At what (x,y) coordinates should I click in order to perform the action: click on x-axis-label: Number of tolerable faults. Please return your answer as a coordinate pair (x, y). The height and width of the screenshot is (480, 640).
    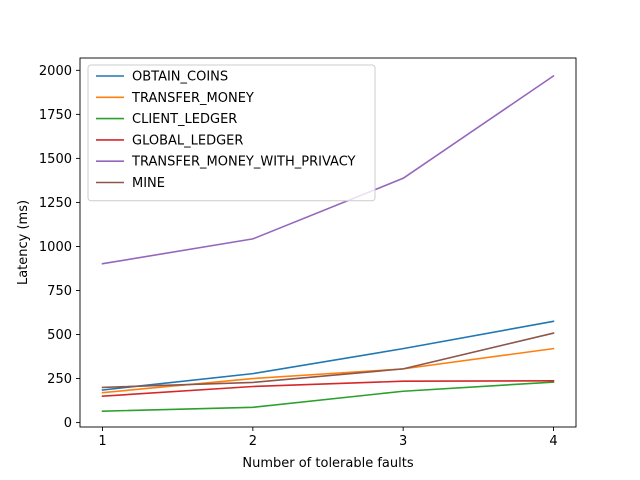
    Looking at the image, I should click on (327, 463).